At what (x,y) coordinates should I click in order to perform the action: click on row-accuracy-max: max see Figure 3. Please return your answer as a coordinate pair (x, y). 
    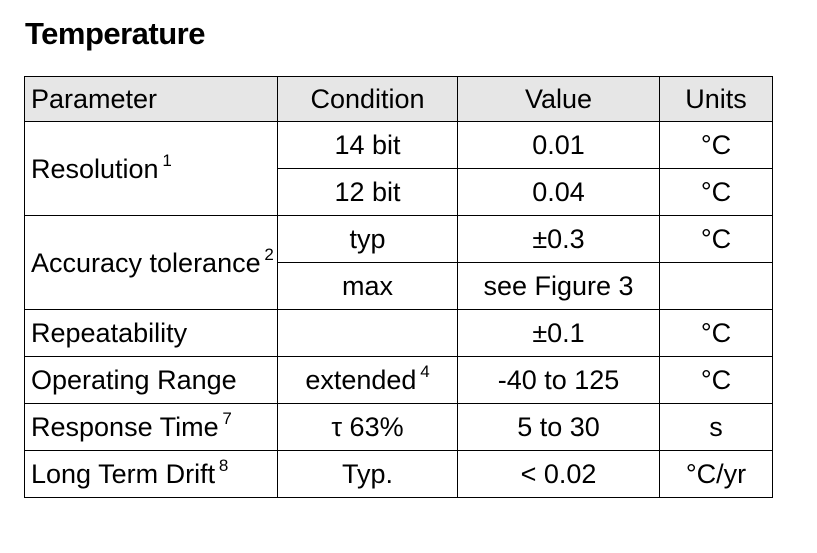
    Looking at the image, I should click on (399, 286).